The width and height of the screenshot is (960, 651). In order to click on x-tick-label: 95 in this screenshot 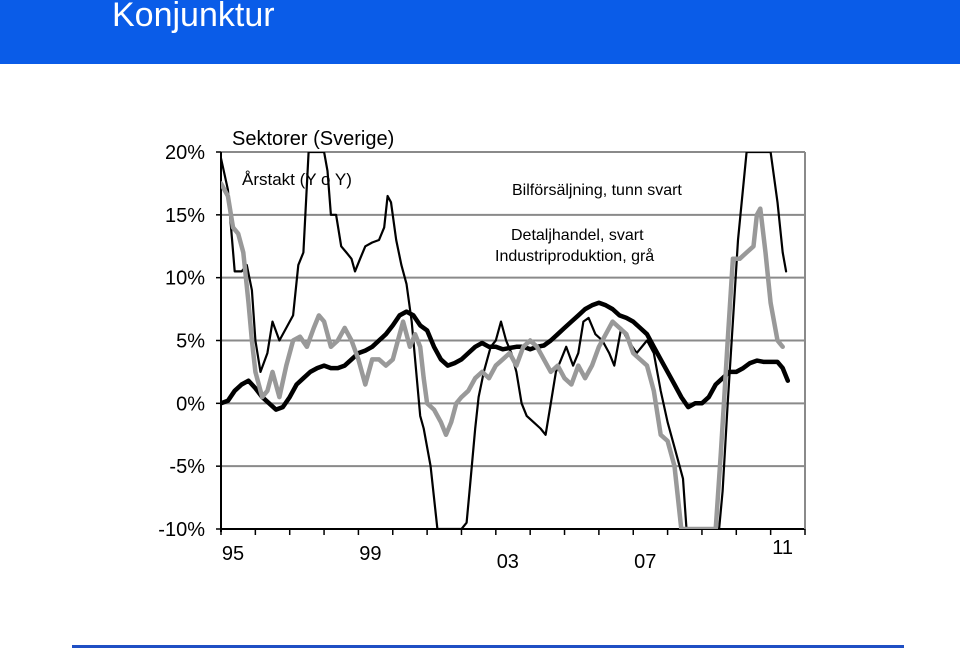, I will do `click(233, 554)`.